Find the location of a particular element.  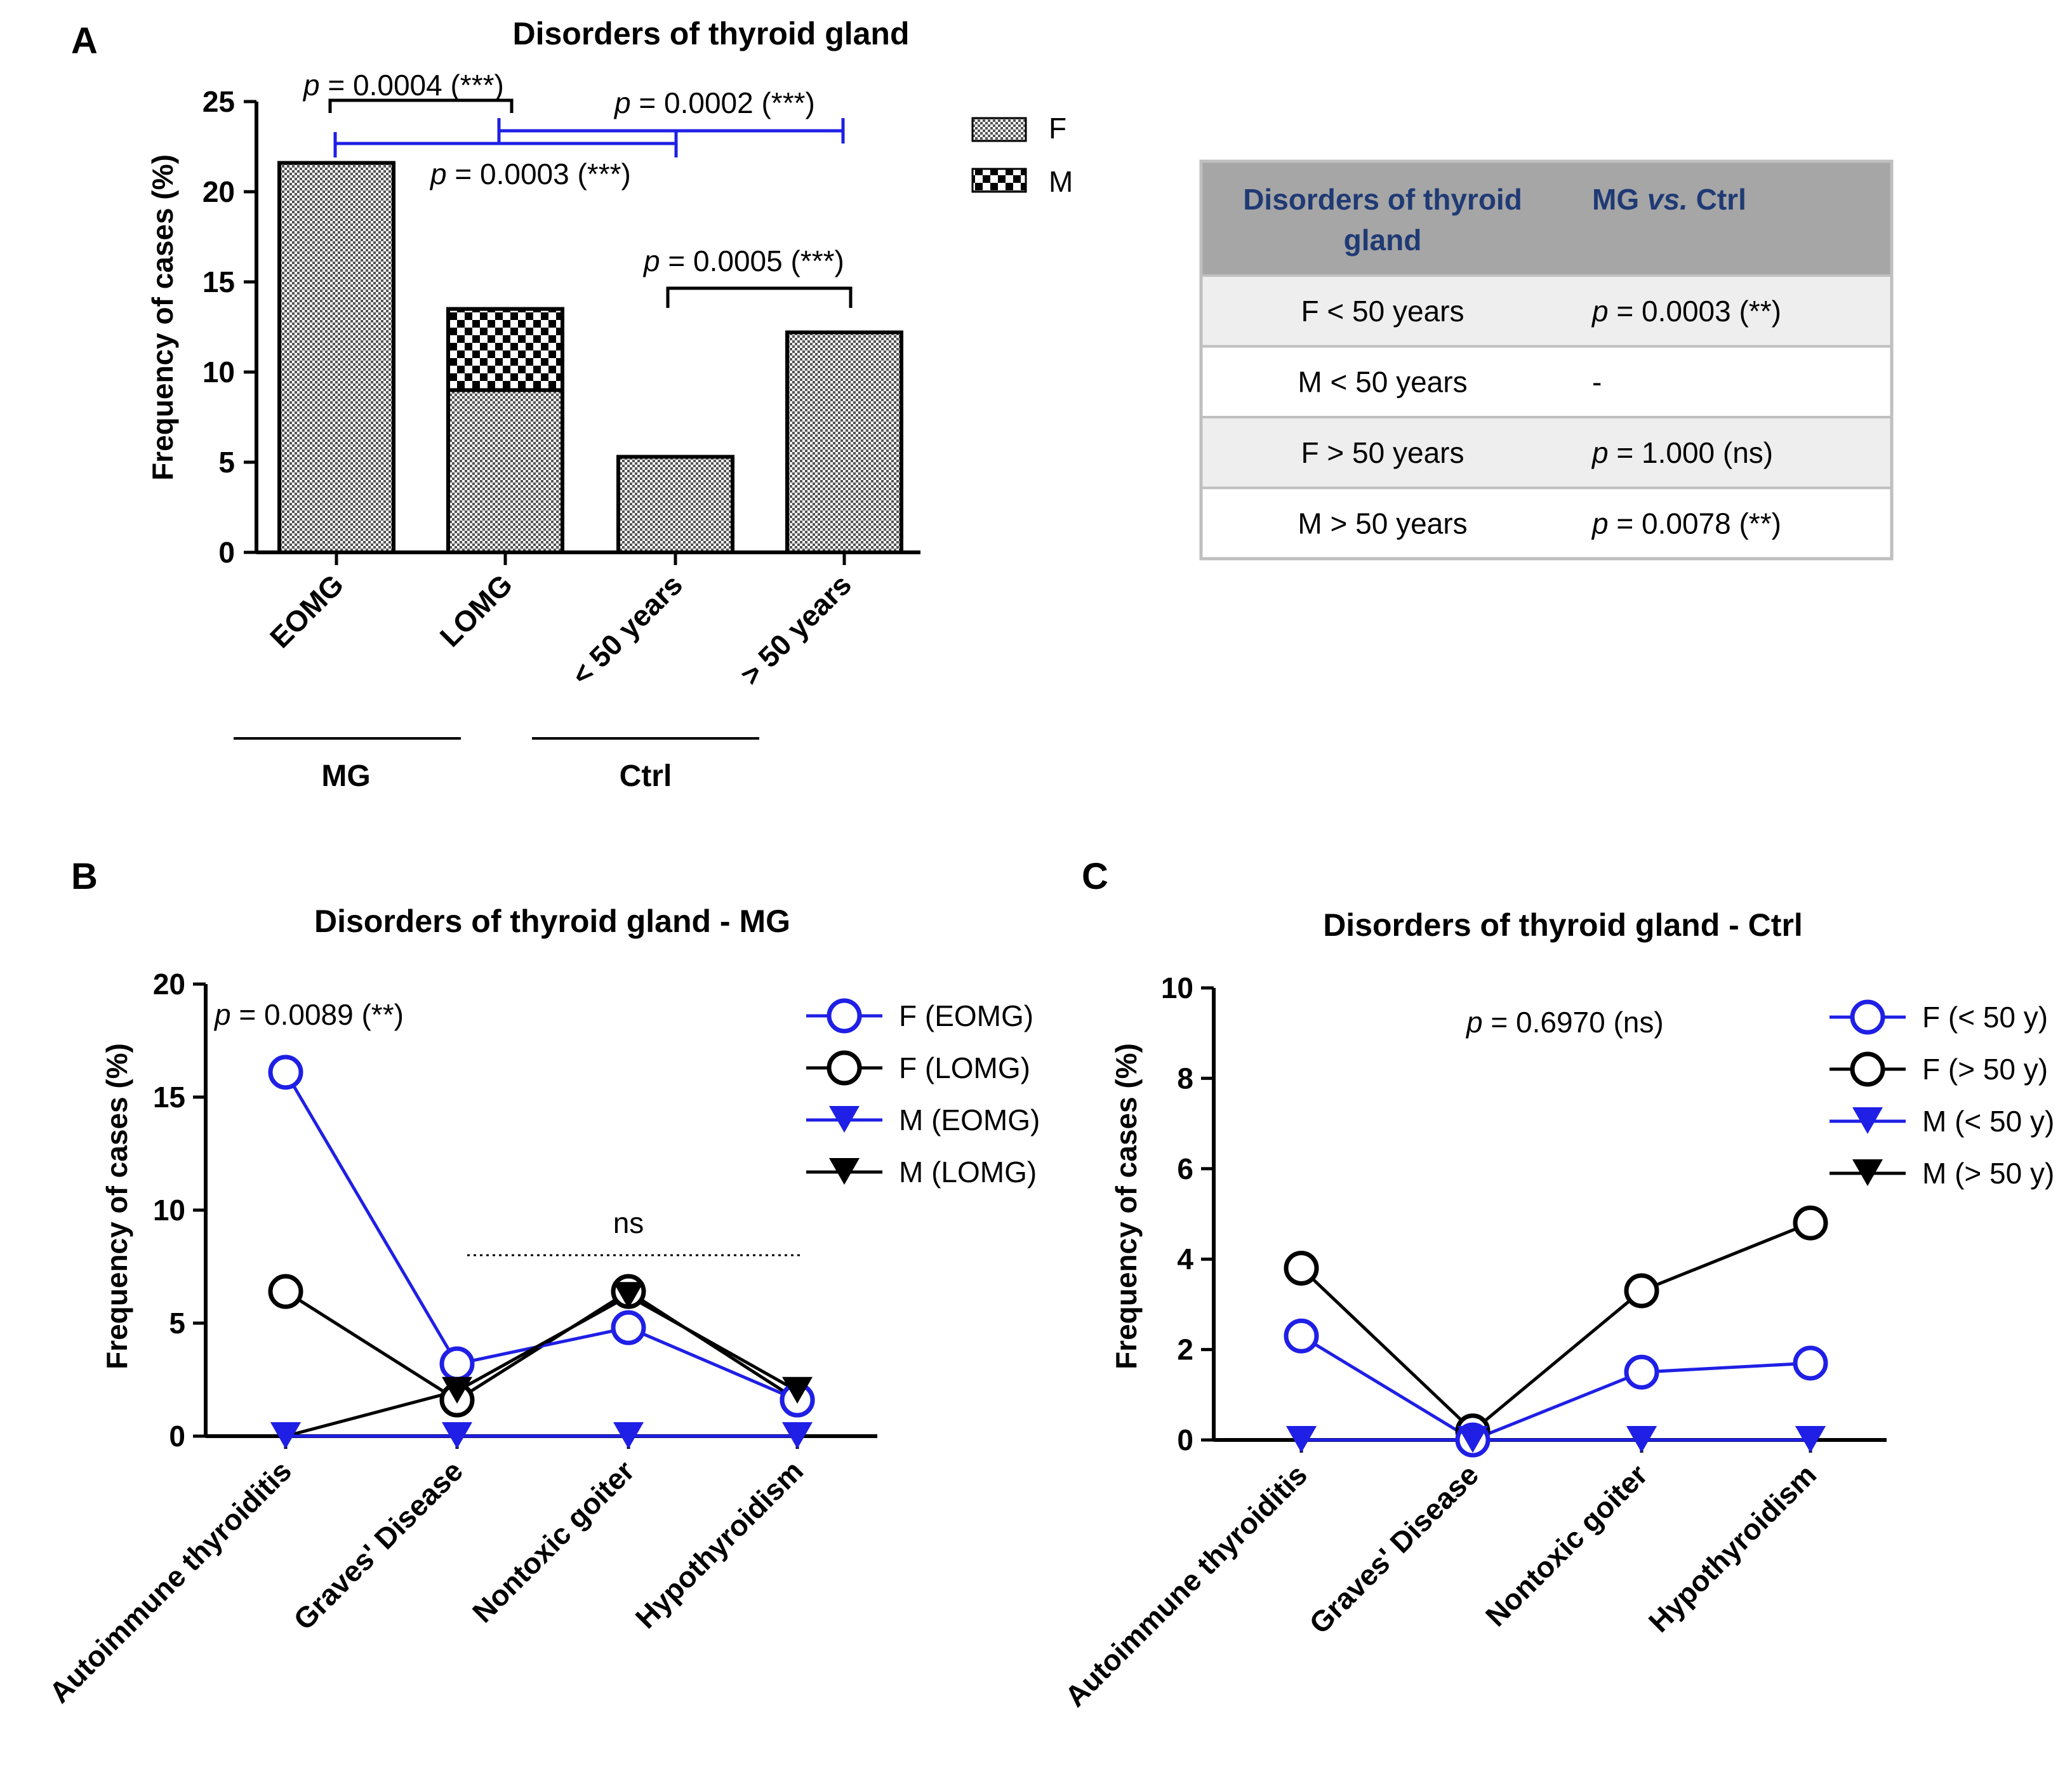

bracket-eomg-ctrl-young: p = 0.0003 (***) is located at coordinates (505, 161).